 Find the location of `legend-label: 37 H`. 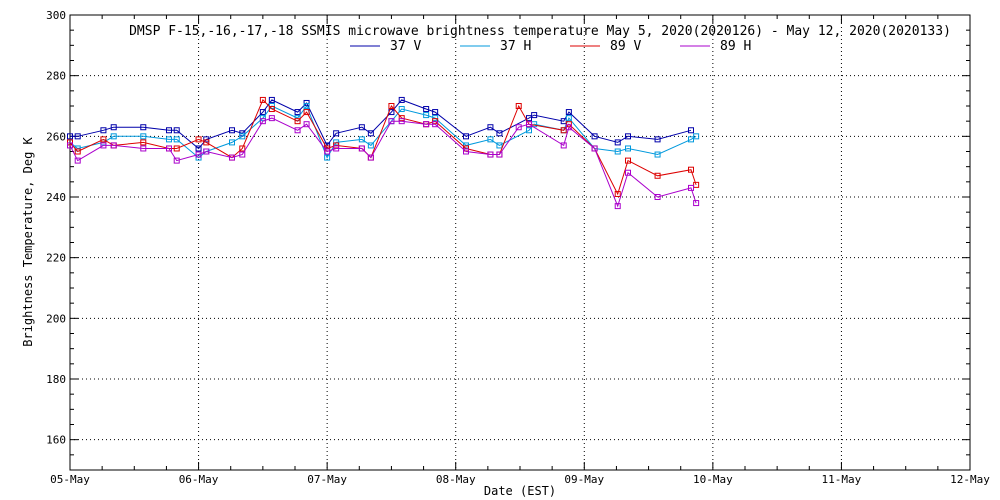

legend-label: 37 H is located at coordinates (515, 46).